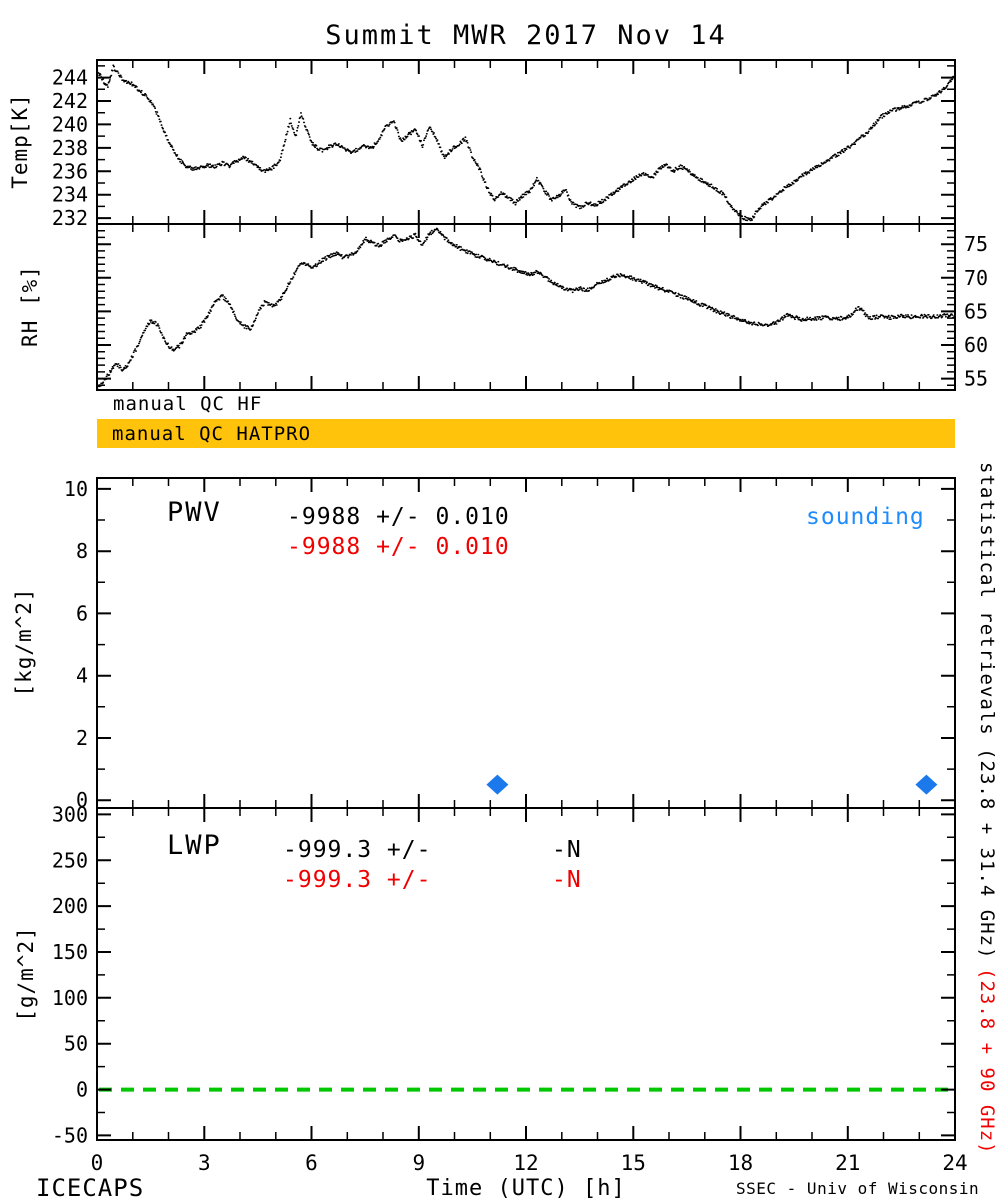 The width and height of the screenshot is (1000, 1202). Describe the element at coordinates (357, 880) in the screenshot. I see `lwp-stats-red: -999.3 +/-` at that location.